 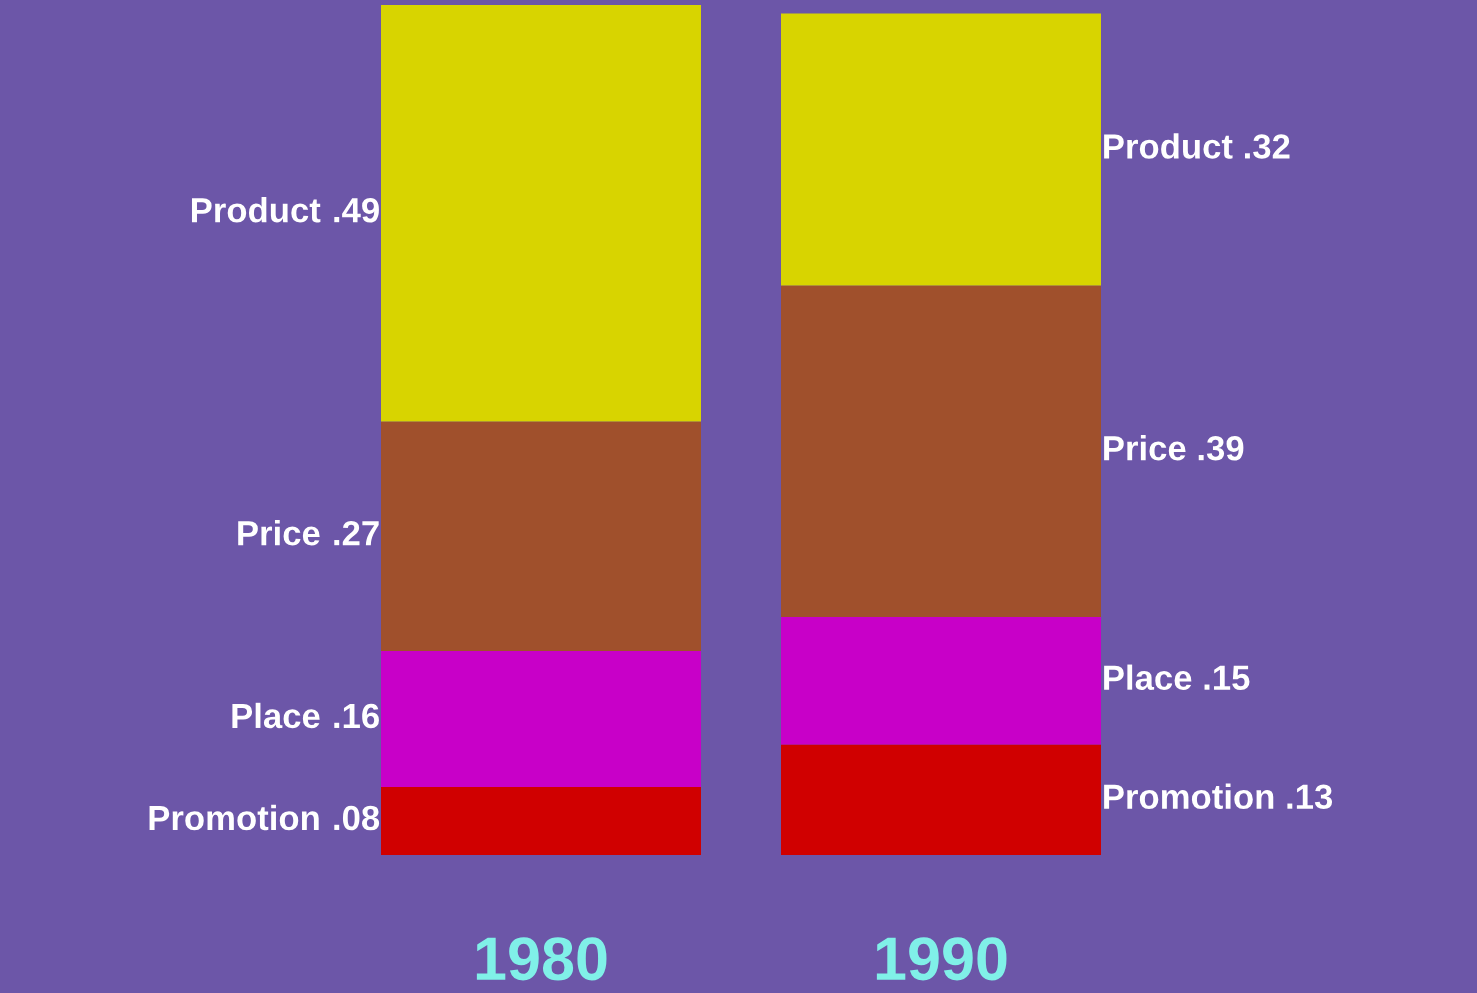 What do you see at coordinates (1197, 146) in the screenshot?
I see `text: Product .32` at bounding box center [1197, 146].